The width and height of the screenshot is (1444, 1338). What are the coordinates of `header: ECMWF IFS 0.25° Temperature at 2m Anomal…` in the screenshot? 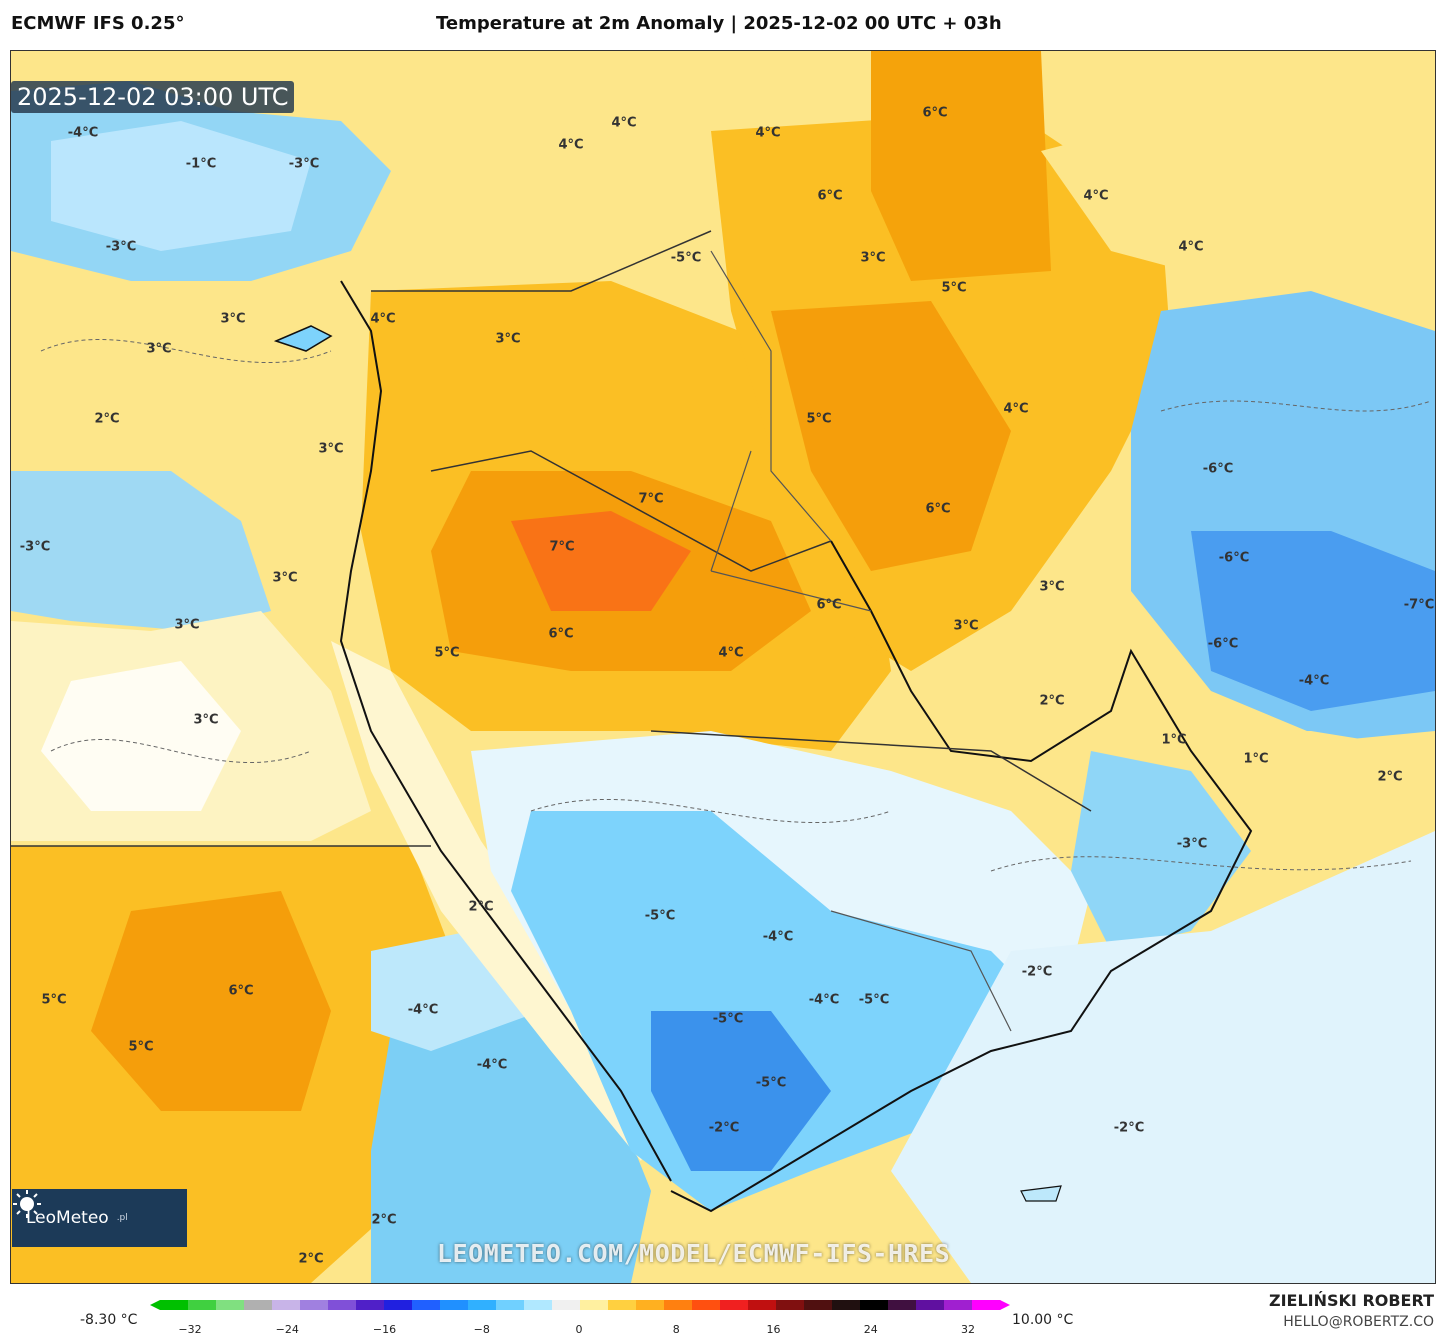 It's located at (722, 24).